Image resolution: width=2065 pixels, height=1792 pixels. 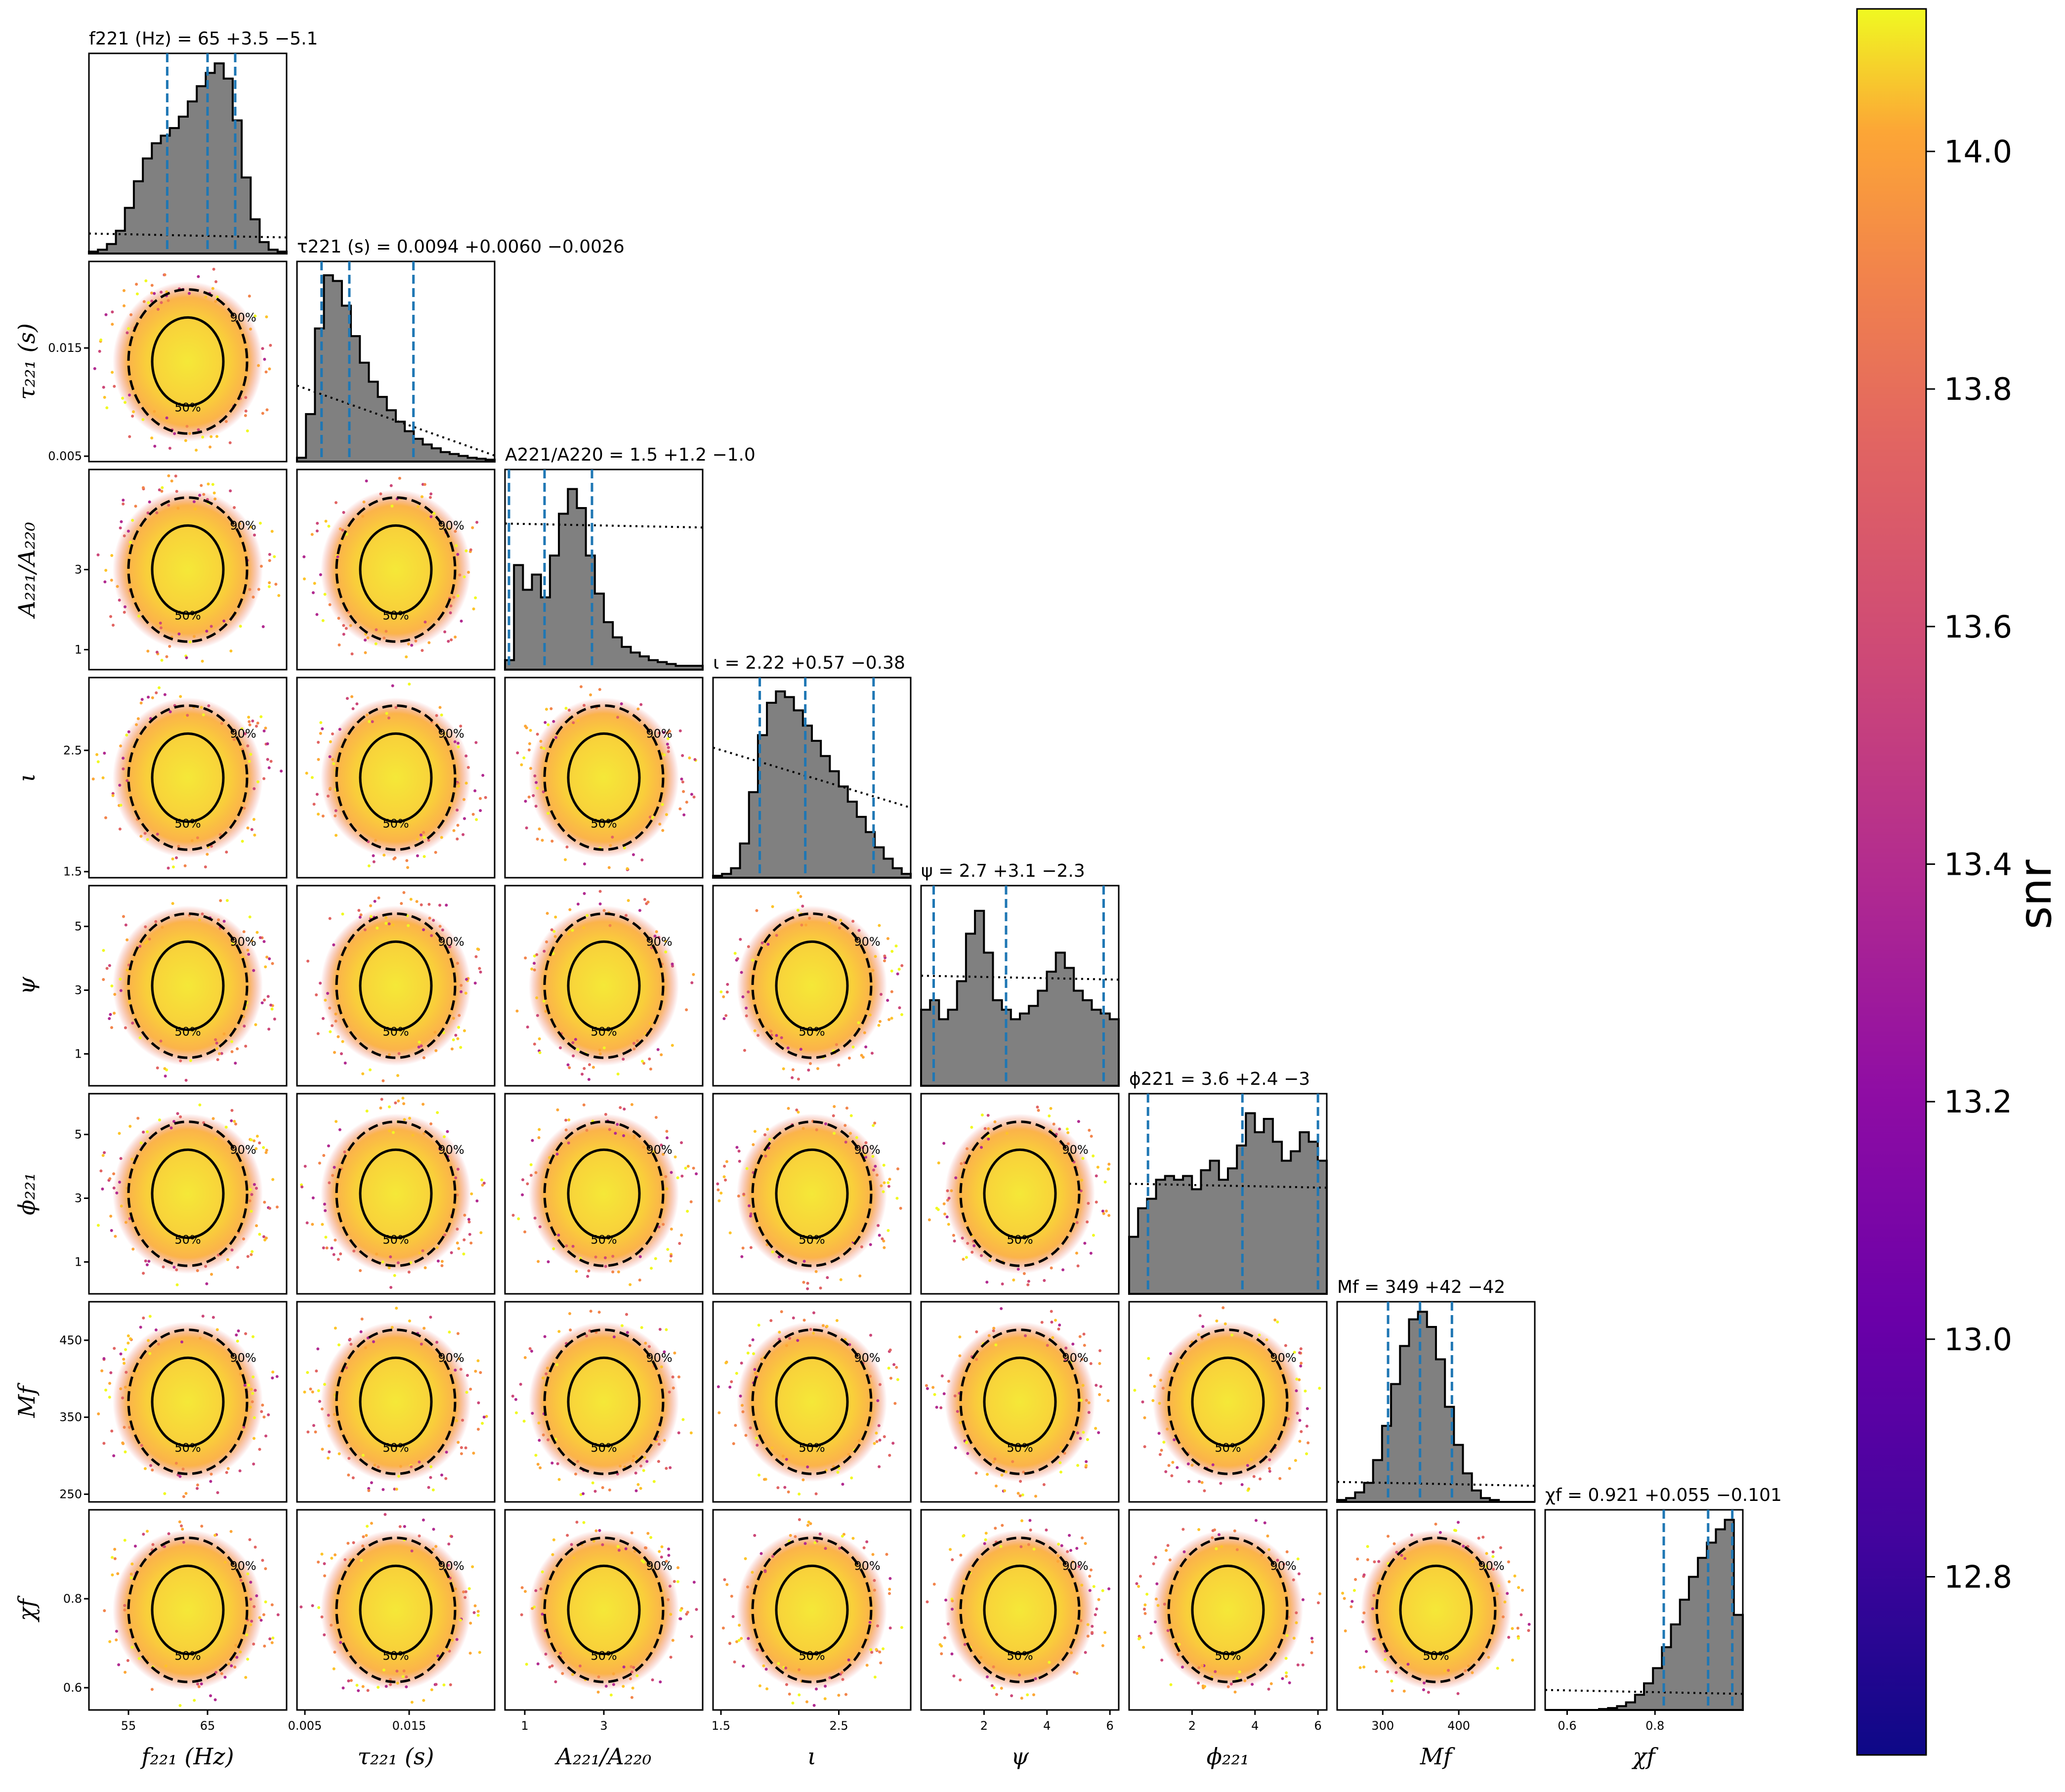 I want to click on contour-label-90: 90%, so click(x=243, y=526).